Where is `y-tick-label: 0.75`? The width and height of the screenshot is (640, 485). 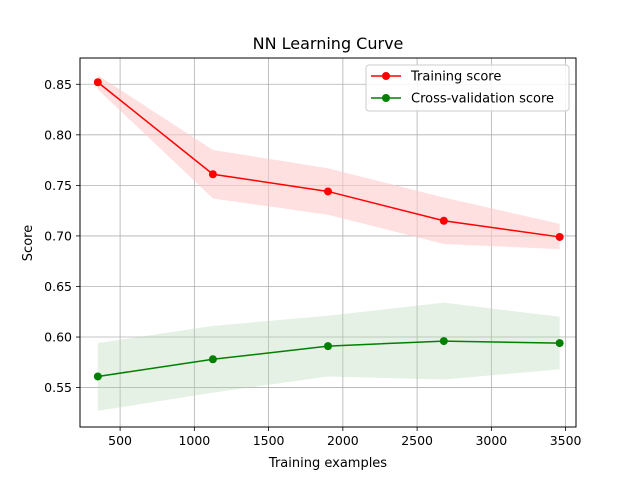
y-tick-label: 0.75 is located at coordinates (58, 185).